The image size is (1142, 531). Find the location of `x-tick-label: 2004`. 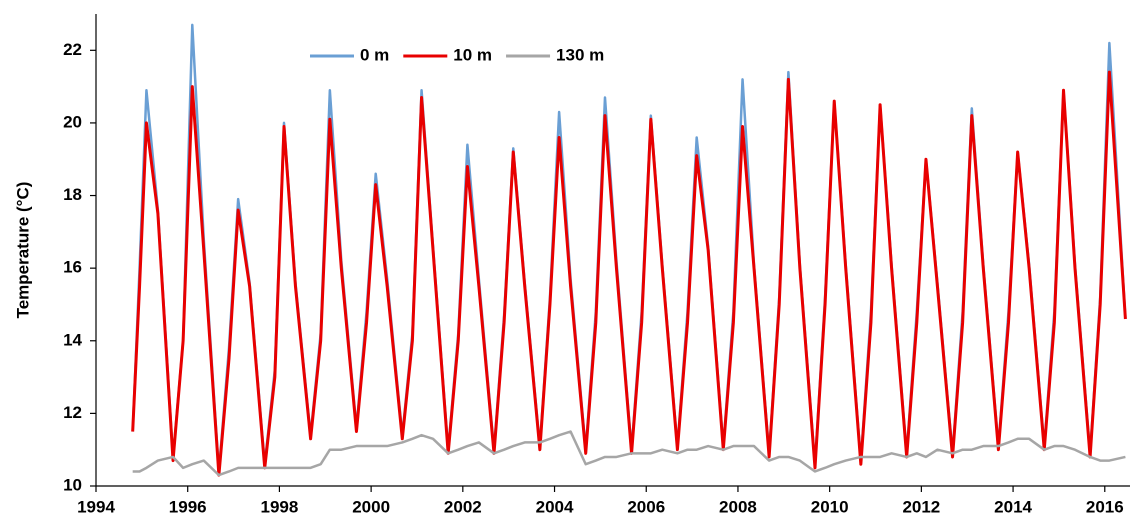

x-tick-label: 2004 is located at coordinates (555, 506).